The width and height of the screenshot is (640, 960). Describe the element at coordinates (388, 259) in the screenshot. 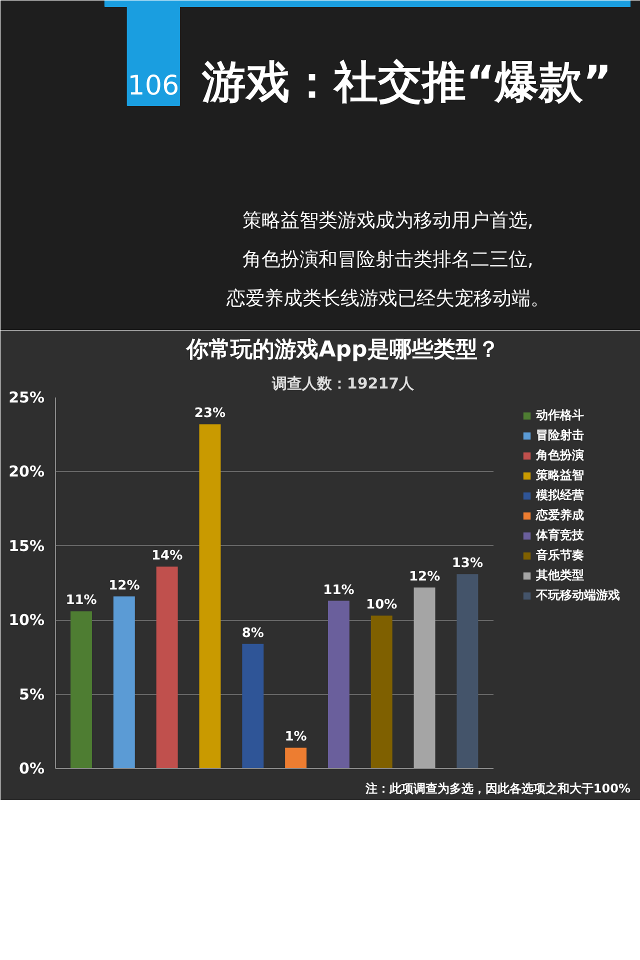

I see `text: 角色扮演和冒险射击类排名二三位,` at that location.